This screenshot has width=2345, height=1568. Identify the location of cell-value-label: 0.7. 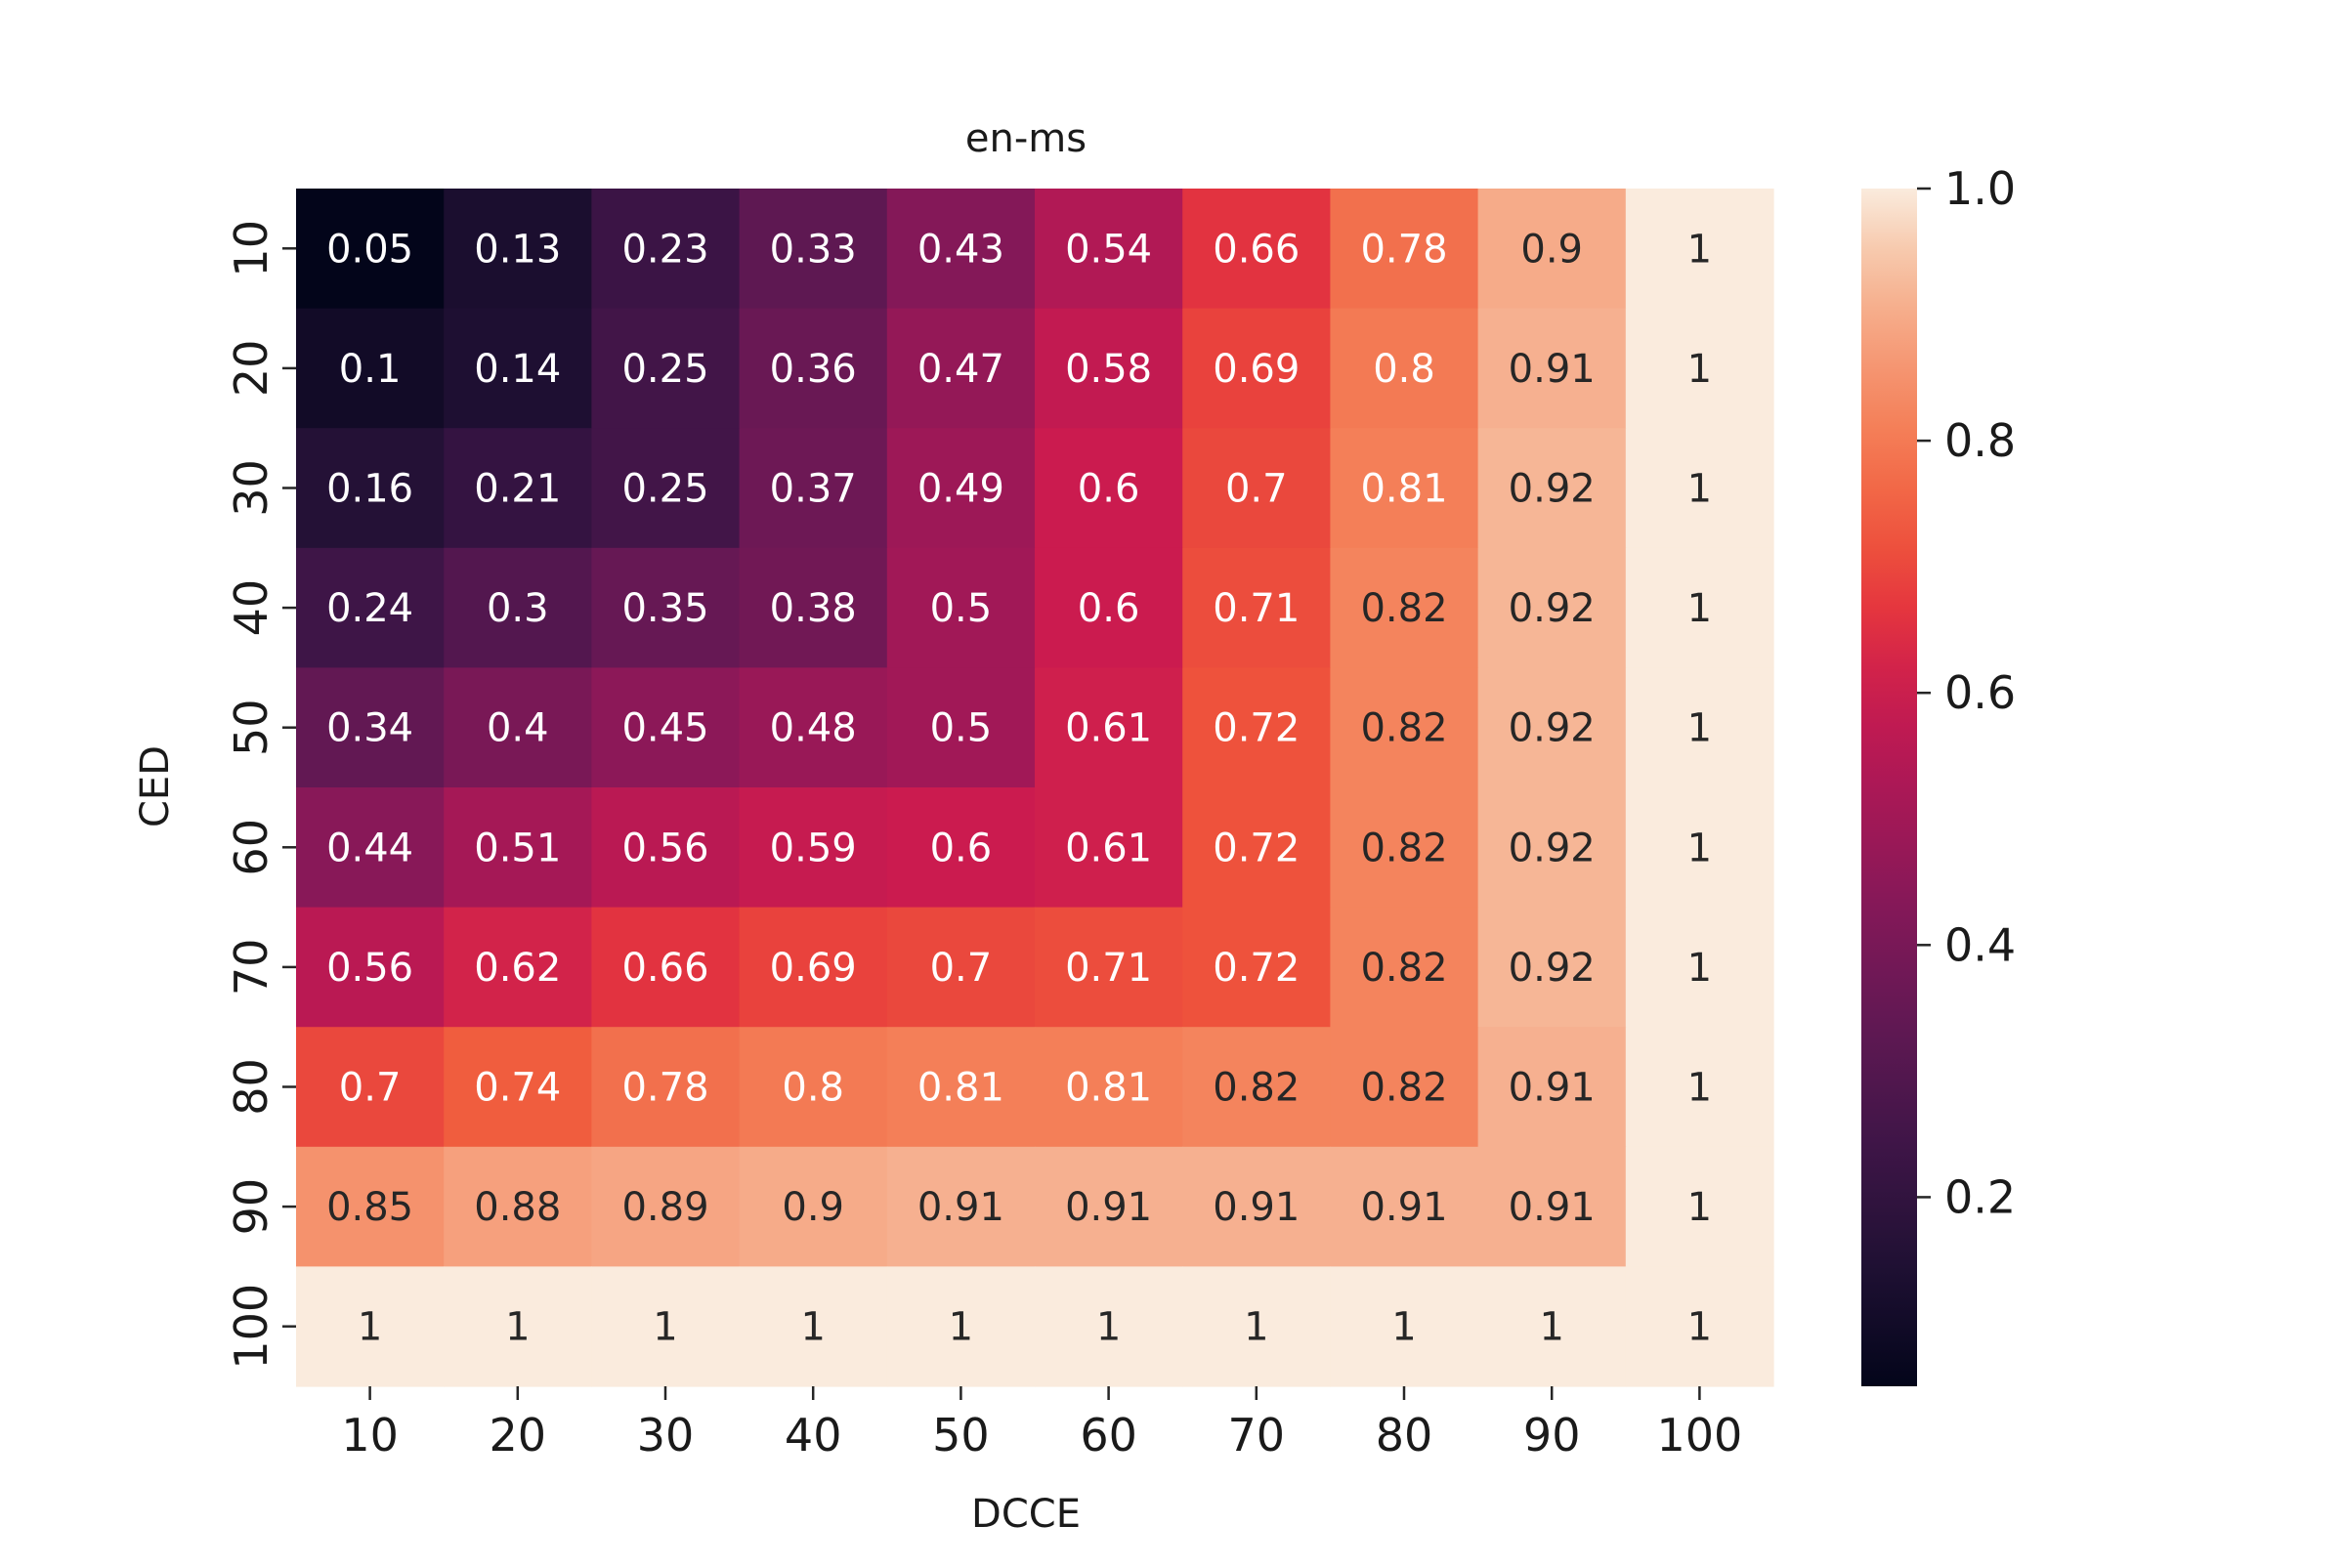
(370, 1088).